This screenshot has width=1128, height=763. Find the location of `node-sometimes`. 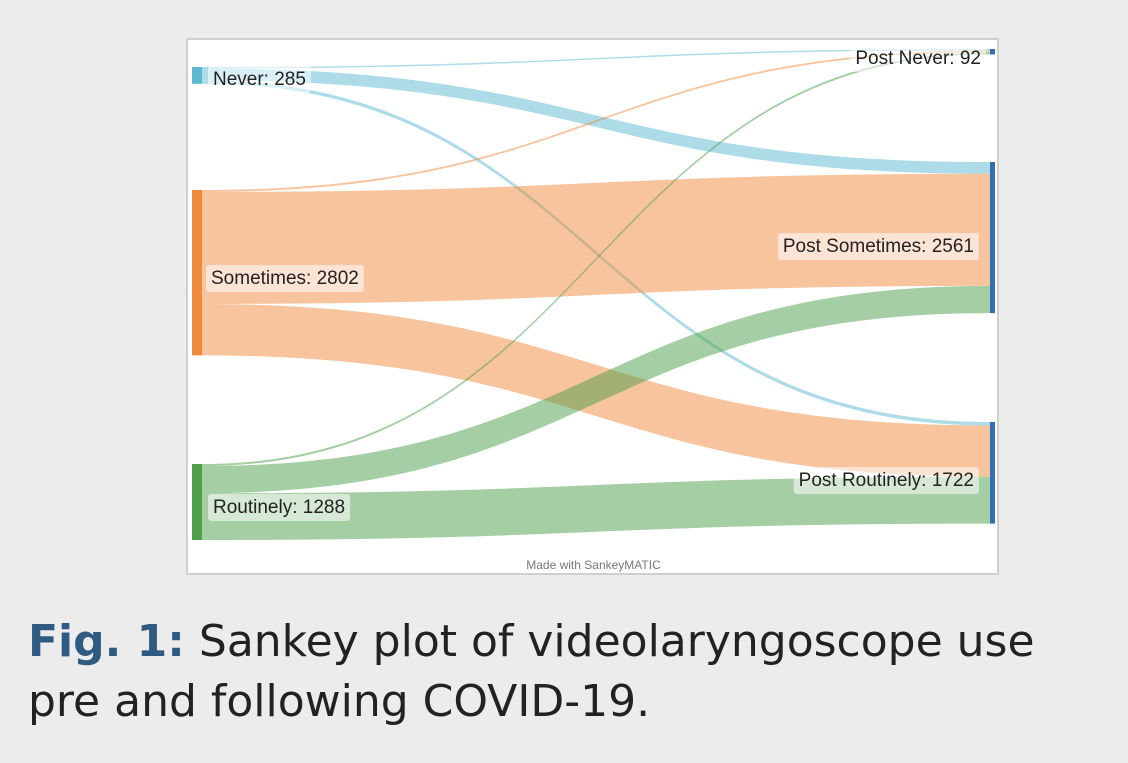

node-sometimes is located at coordinates (197, 273).